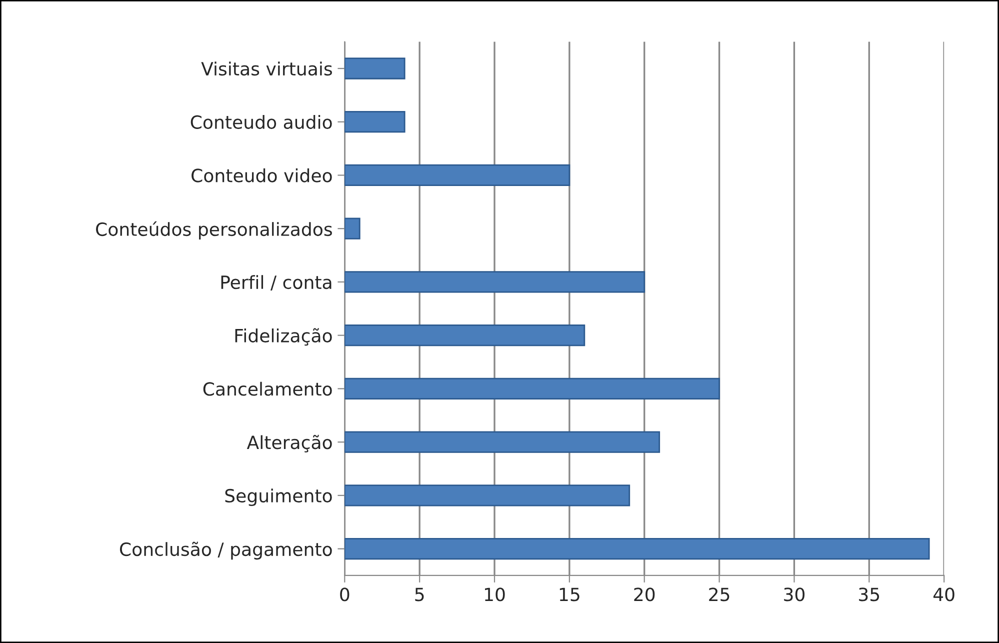  I want to click on y-tick-label: Perfil / conta, so click(276, 282).